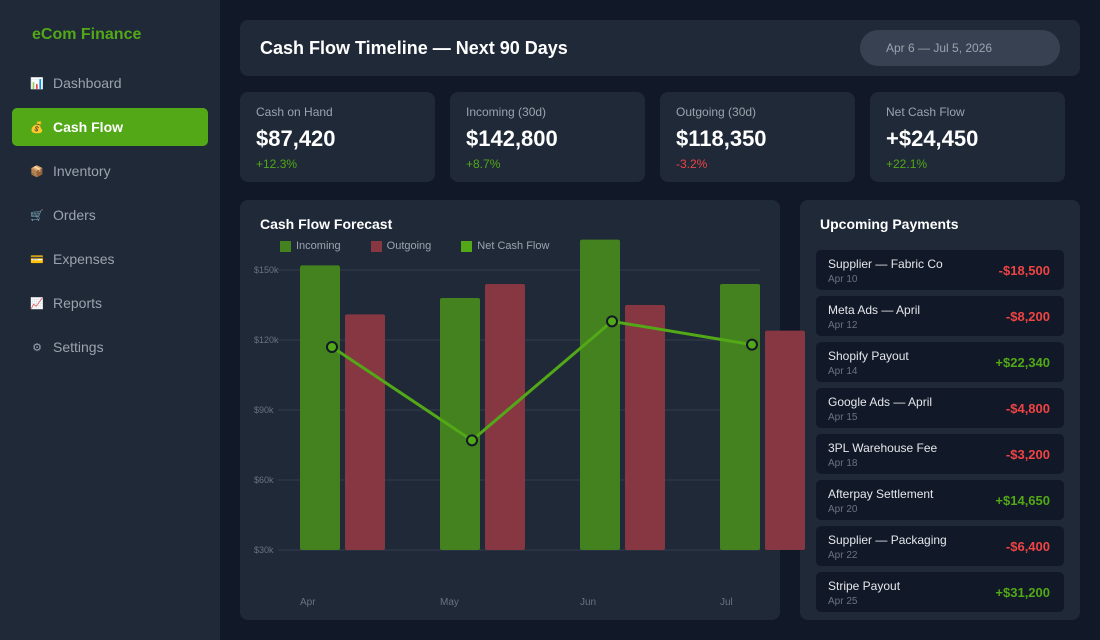 Image resolution: width=1100 pixels, height=640 pixels. What do you see at coordinates (843, 555) in the screenshot?
I see `payment-date: Apr 22` at bounding box center [843, 555].